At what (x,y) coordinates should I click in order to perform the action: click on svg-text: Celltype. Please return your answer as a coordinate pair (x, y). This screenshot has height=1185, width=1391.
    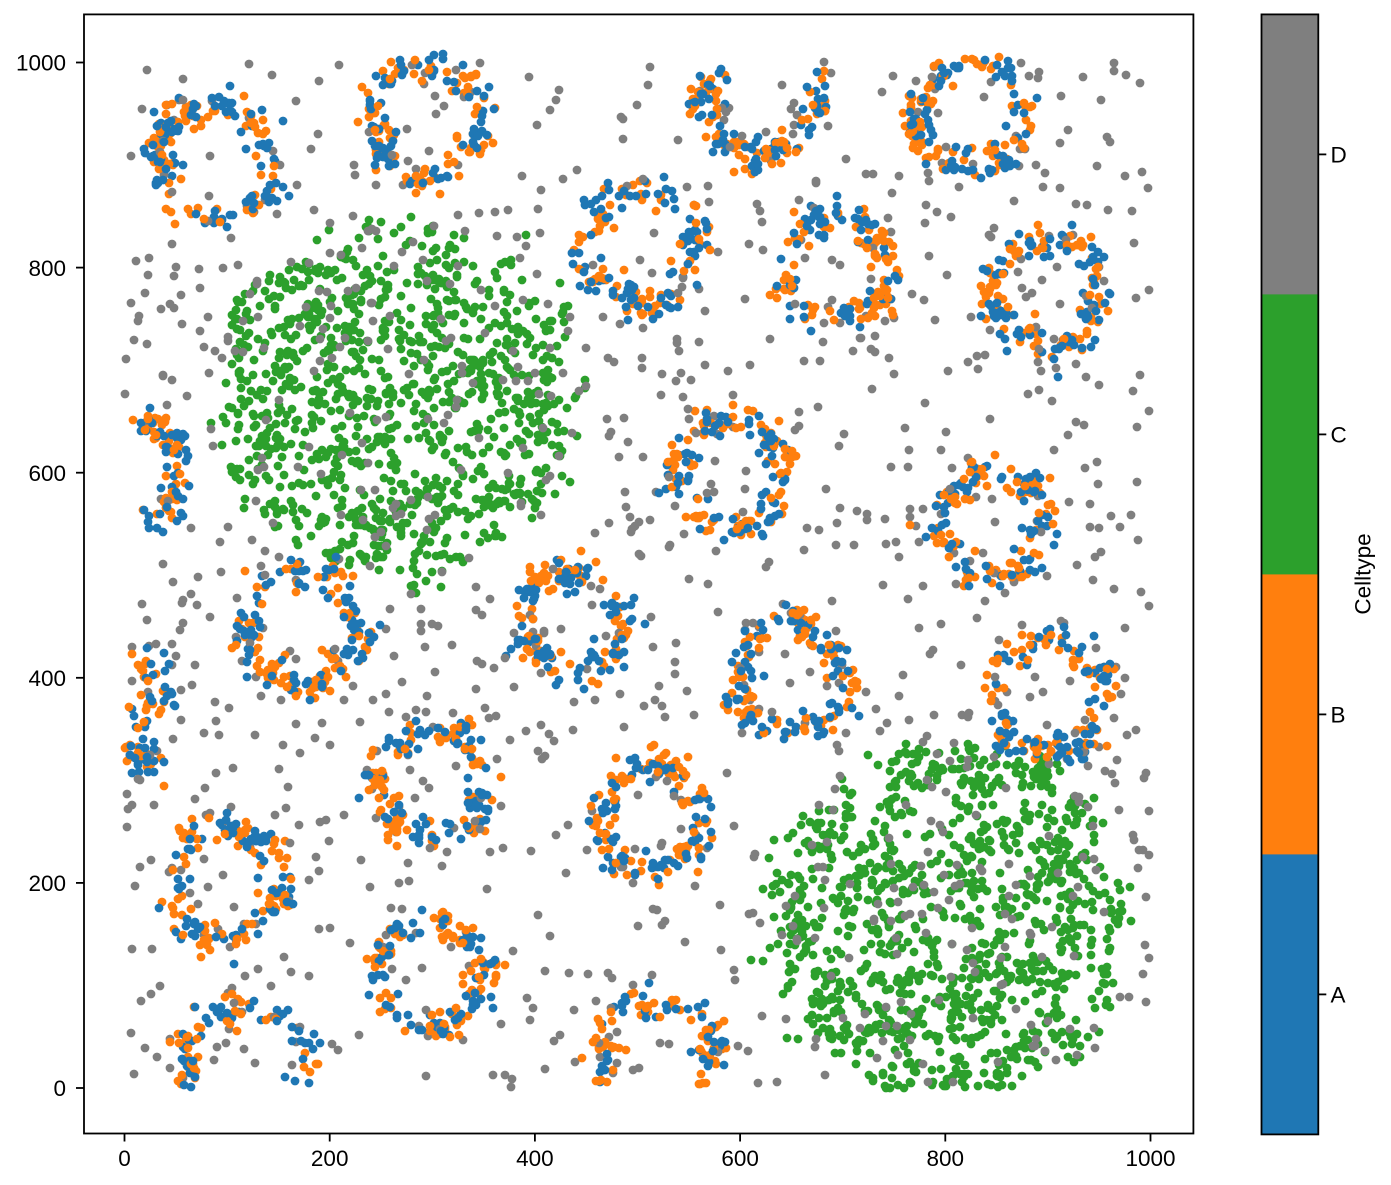
    Looking at the image, I should click on (1363, 573).